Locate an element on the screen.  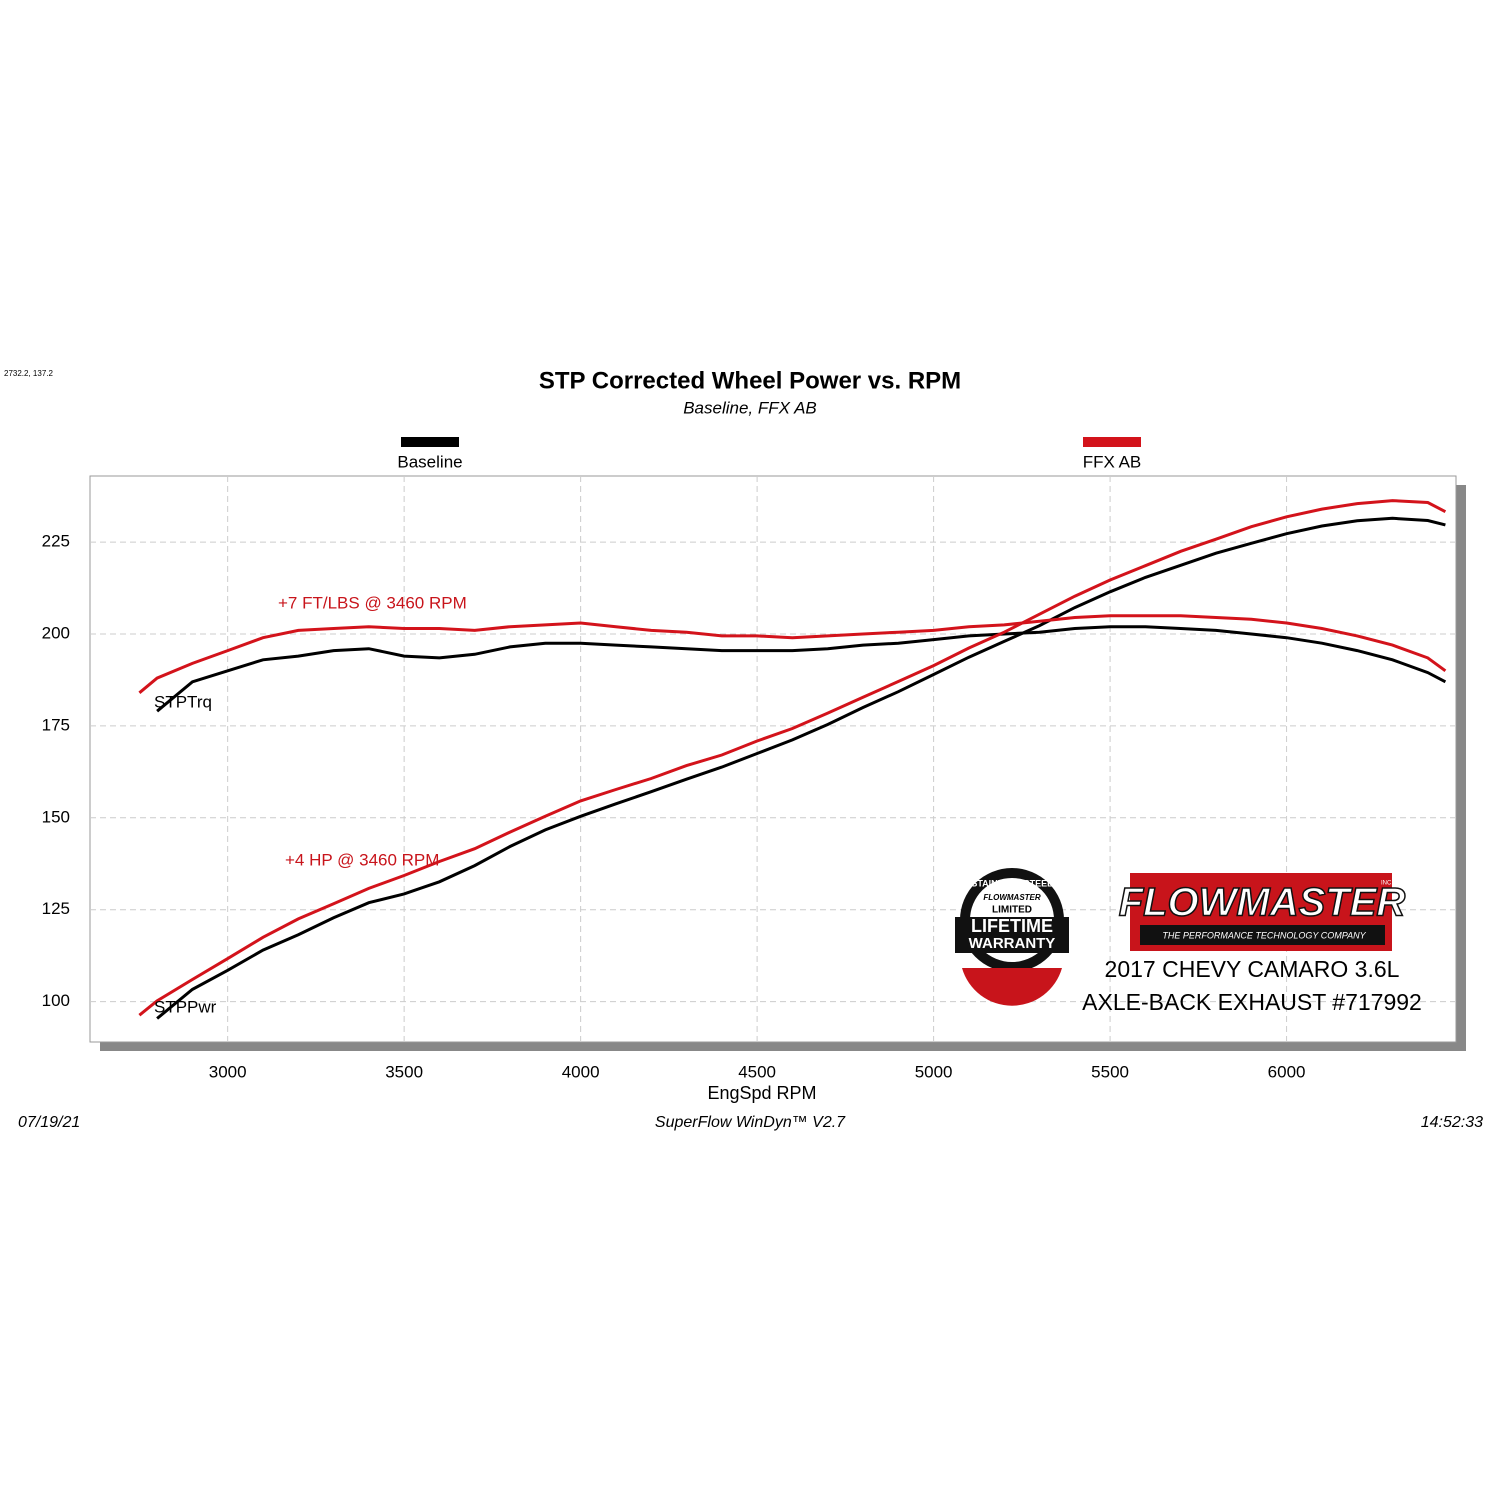
x-tick-label: 6000 is located at coordinates (1287, 1071).